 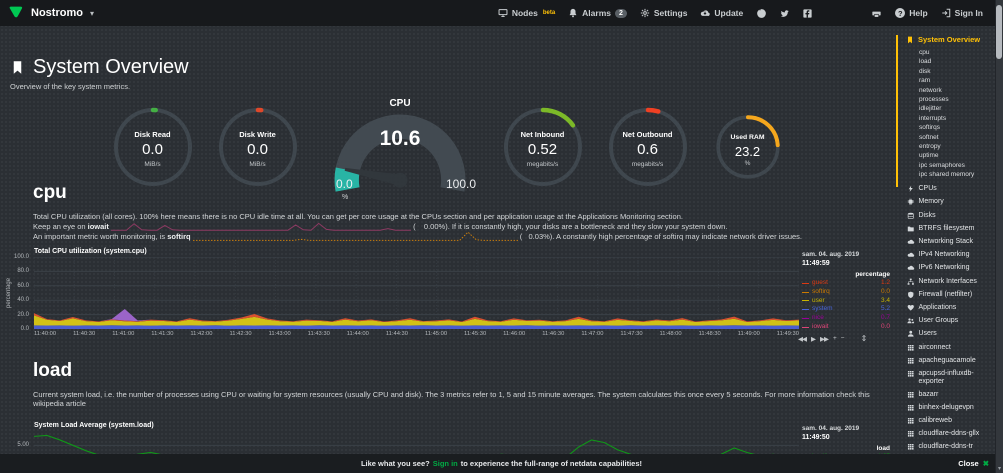 What do you see at coordinates (973, 463) in the screenshot?
I see `close-banner-button: Close ✖` at bounding box center [973, 463].